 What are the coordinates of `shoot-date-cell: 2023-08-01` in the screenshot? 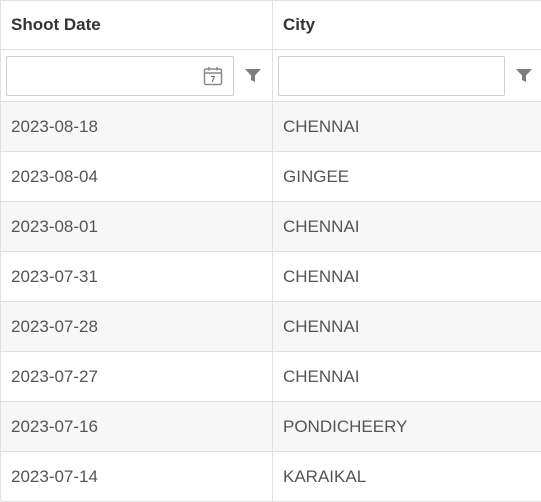 It's located at (137, 226).